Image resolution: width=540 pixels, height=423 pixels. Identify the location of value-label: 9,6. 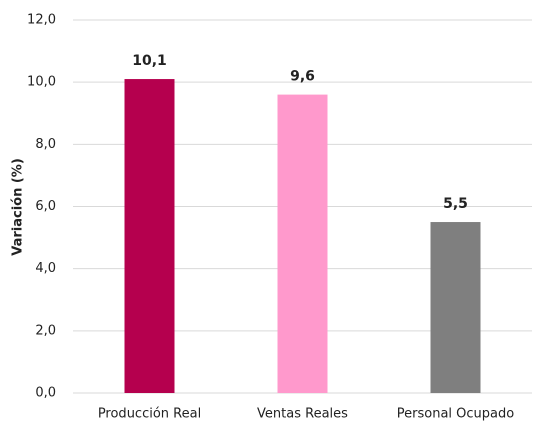
(302, 77).